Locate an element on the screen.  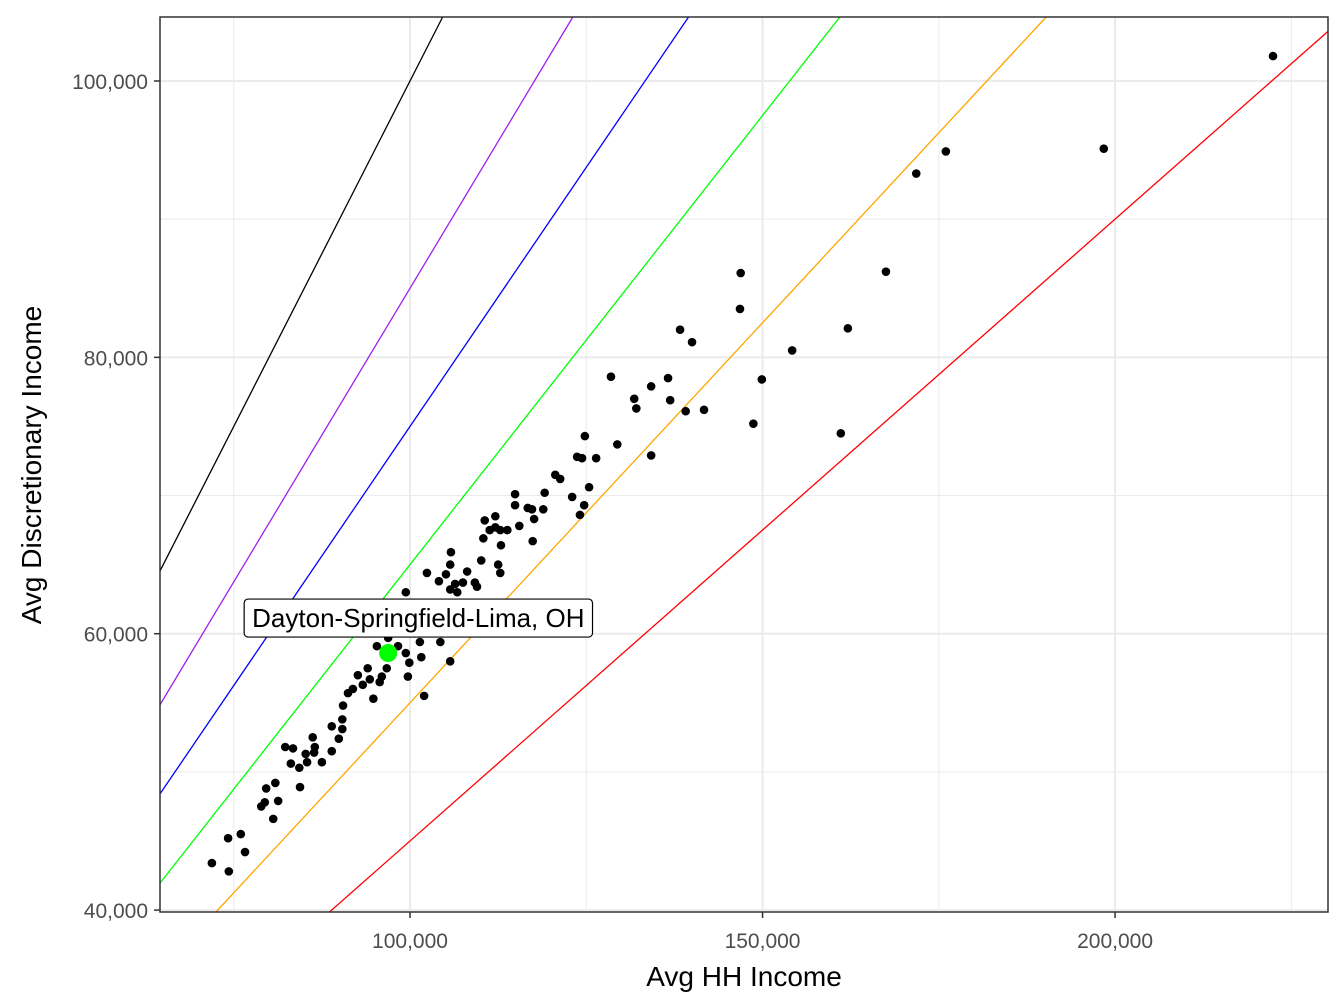
y-tick-label: 80,000 is located at coordinates (116, 358).